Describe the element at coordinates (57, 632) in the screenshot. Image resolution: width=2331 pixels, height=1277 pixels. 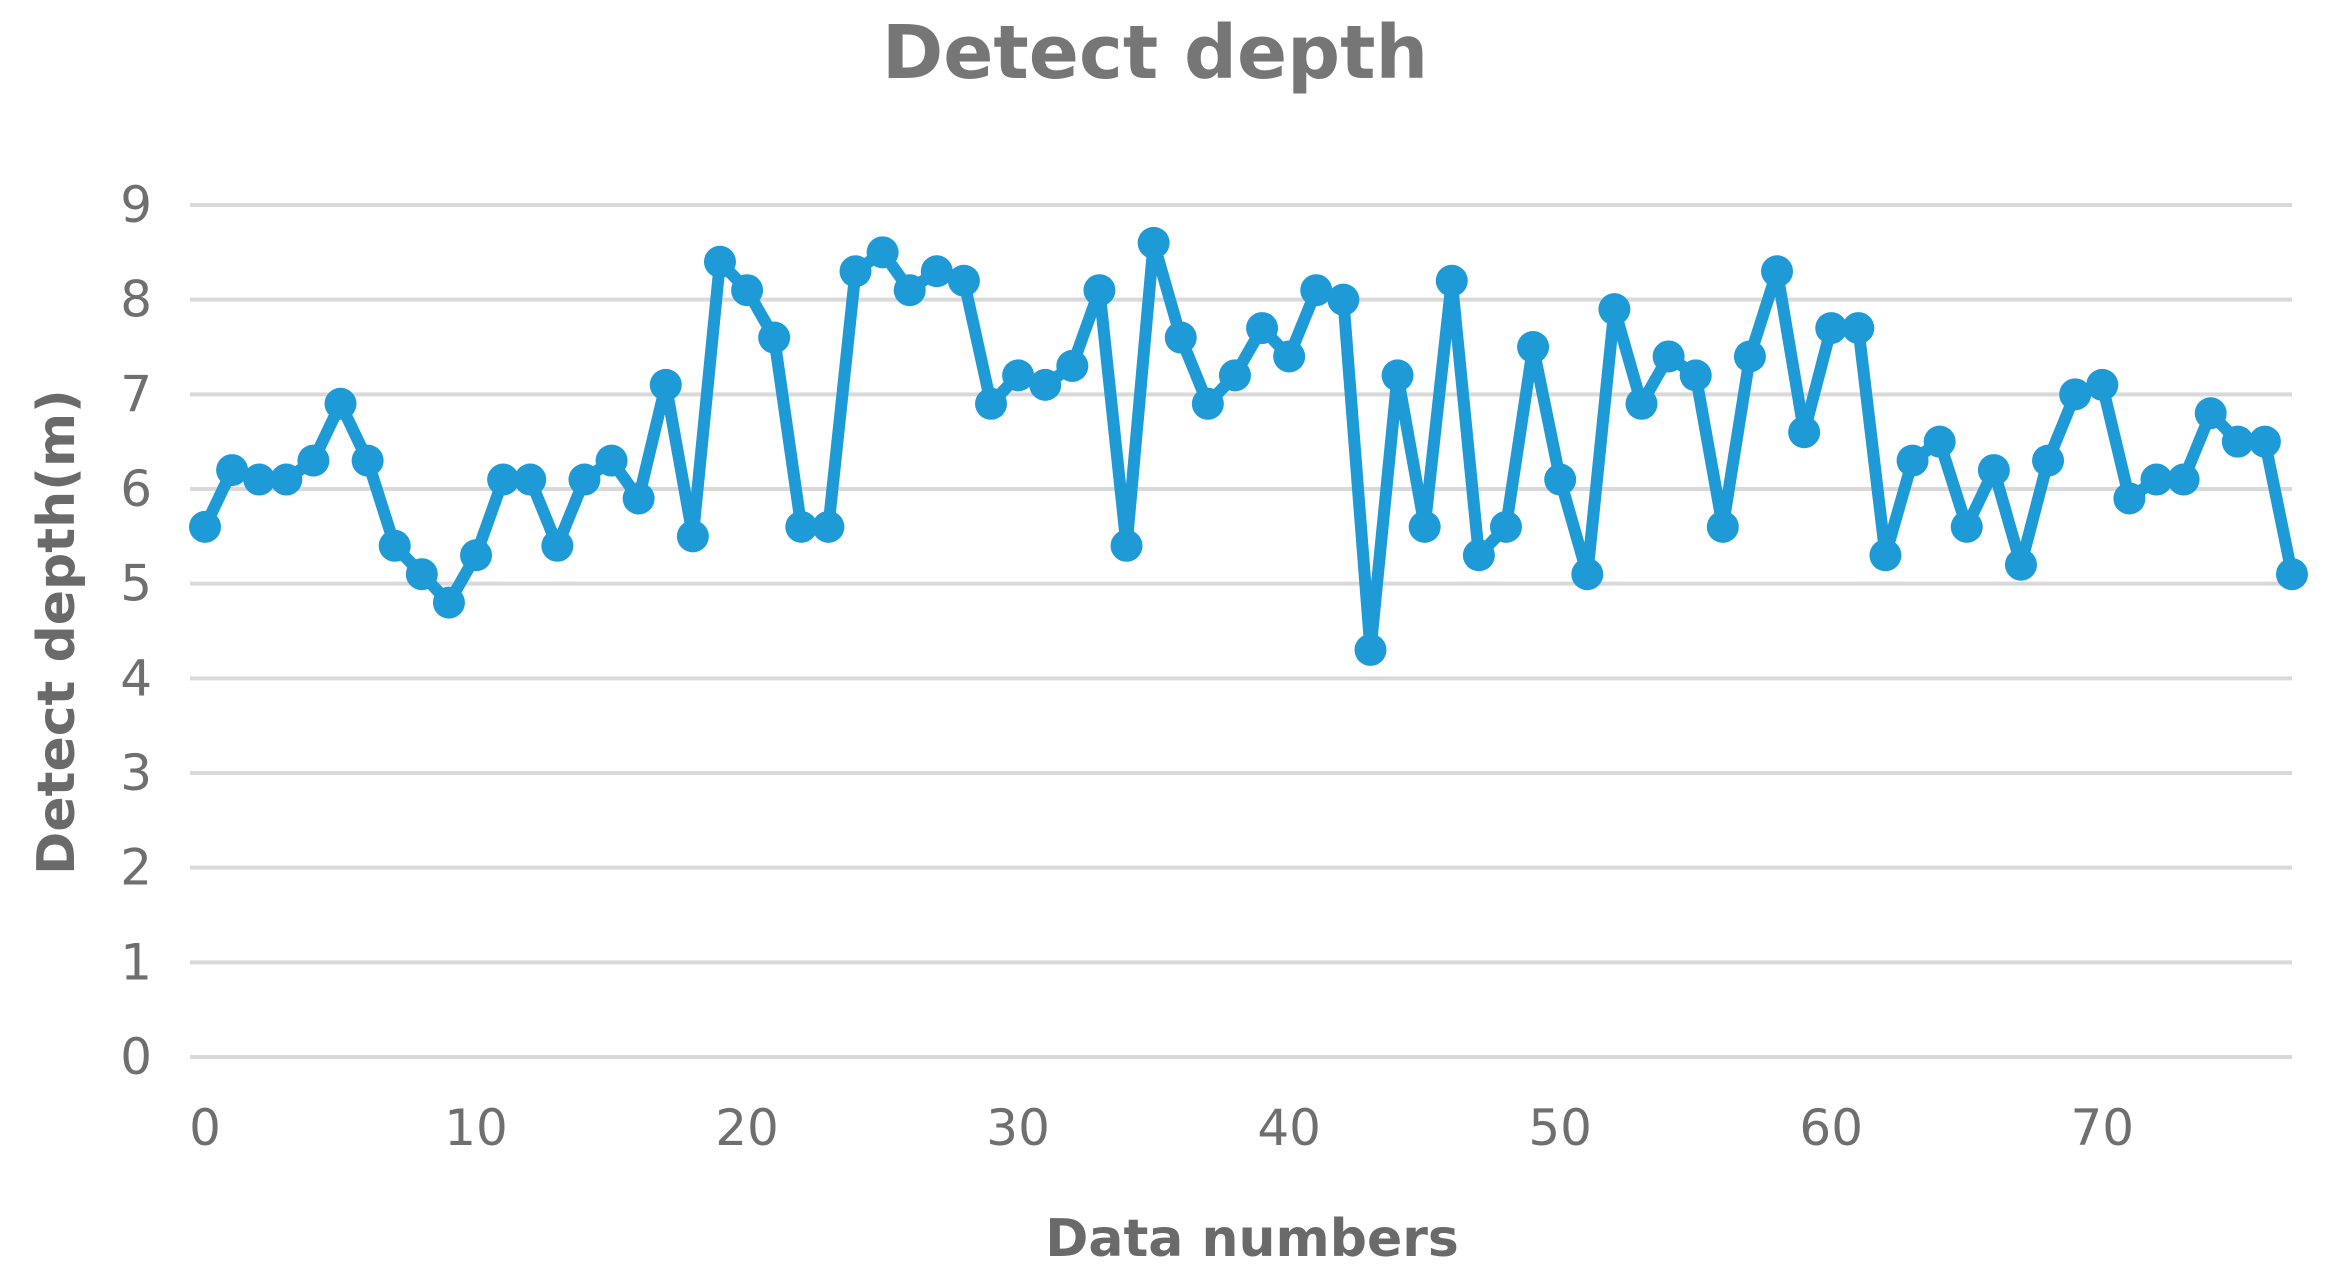
I see `y-axis-title: Detect depth(m)` at that location.